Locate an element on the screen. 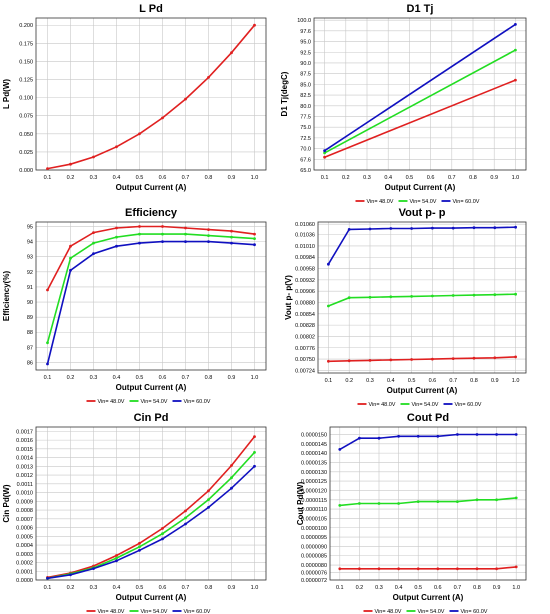 Image resolution: width=550 pixels, height=614 pixels. y-tick-label: 0.00750 is located at coordinates (305, 360).